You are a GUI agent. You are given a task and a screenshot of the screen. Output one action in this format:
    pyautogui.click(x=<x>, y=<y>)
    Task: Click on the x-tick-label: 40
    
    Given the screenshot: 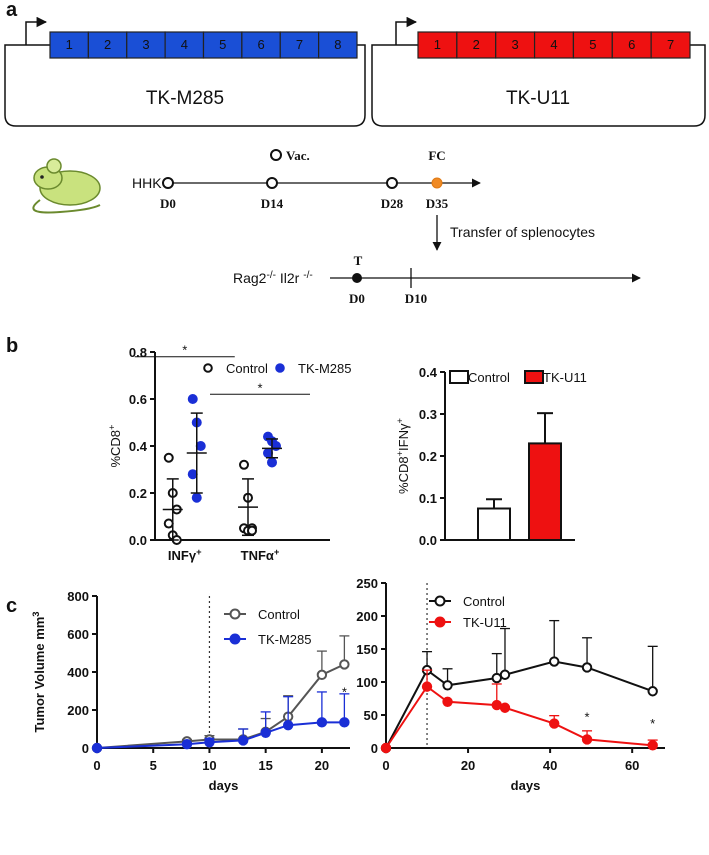 What is the action you would take?
    pyautogui.click(x=550, y=765)
    